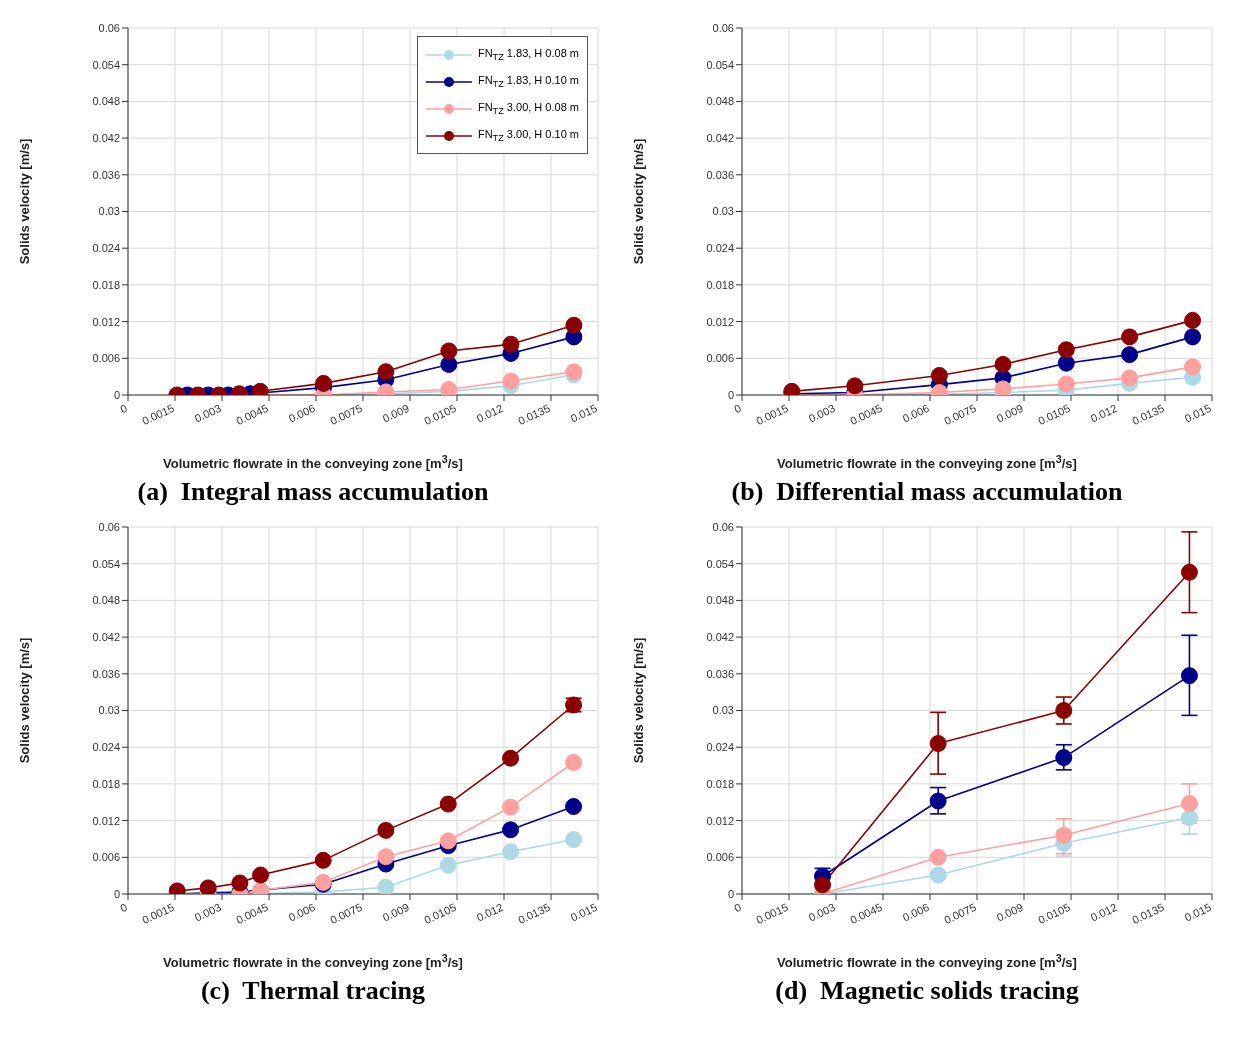 Image resolution: width=1240 pixels, height=1046 pixels. Describe the element at coordinates (528, 81) in the screenshot. I see `legend-label: FN$_{TZ}$ 1.83, H 0.10 m` at that location.